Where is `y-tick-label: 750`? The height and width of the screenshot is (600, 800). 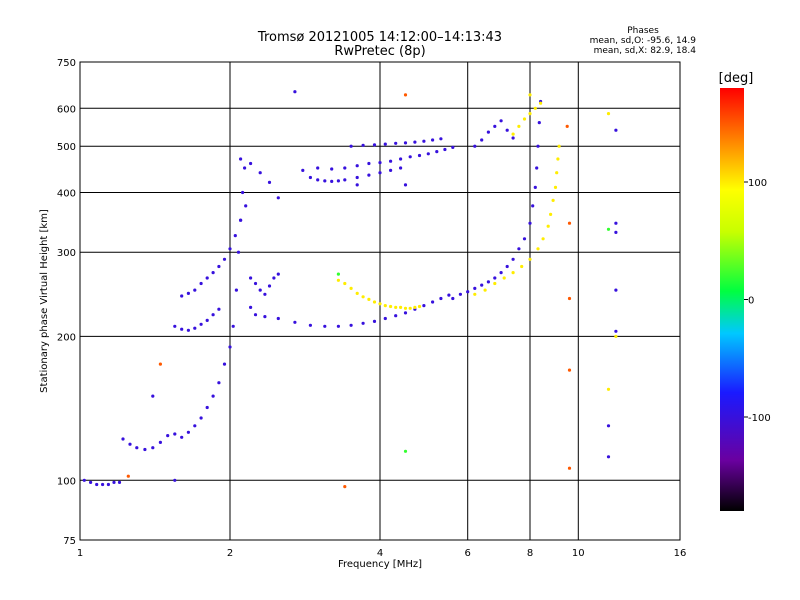 y-tick-label: 750 is located at coordinates (66, 63).